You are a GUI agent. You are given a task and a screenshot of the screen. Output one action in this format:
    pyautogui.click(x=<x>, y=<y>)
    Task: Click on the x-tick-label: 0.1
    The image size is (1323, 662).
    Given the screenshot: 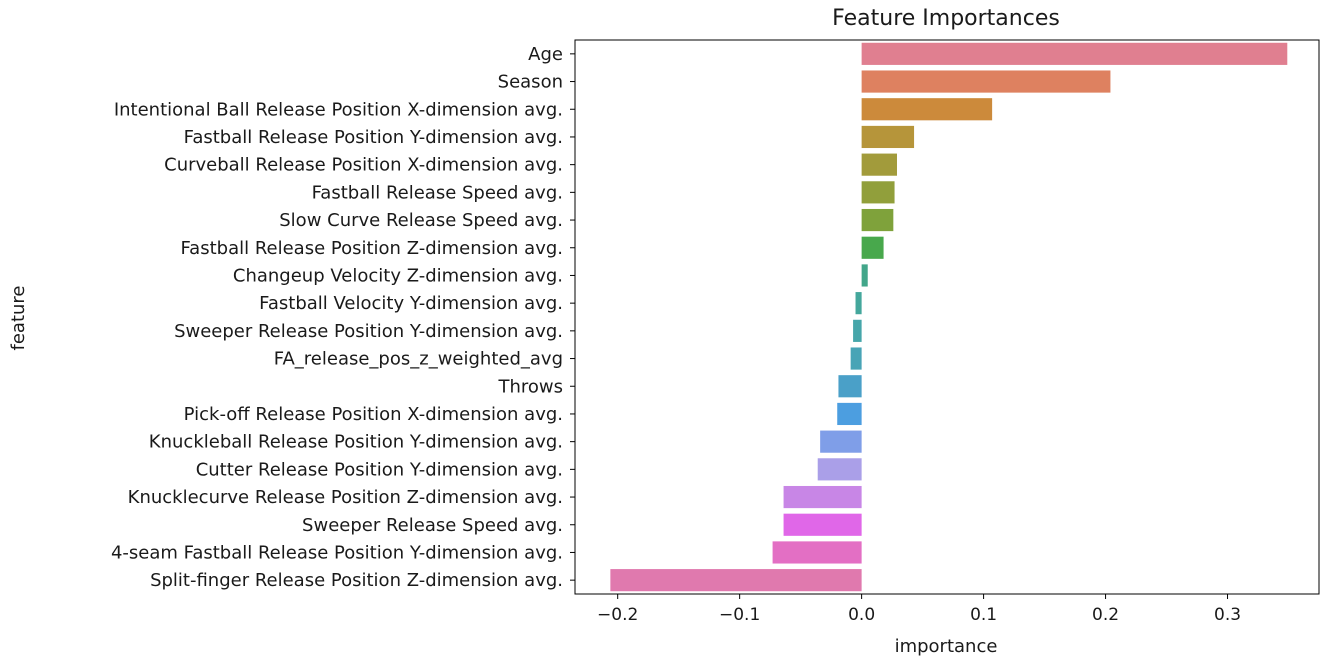 What is the action you would take?
    pyautogui.click(x=983, y=615)
    